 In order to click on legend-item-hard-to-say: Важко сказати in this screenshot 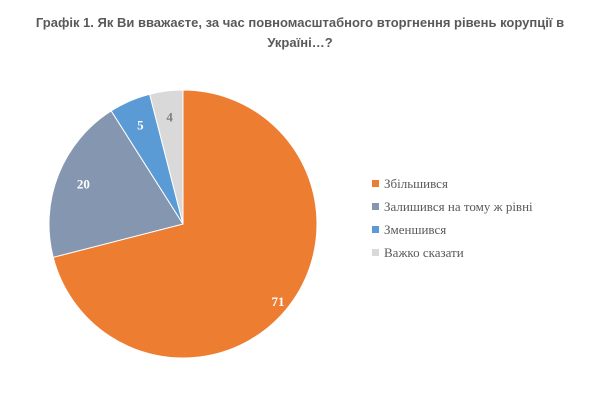, I will do `click(452, 252)`.